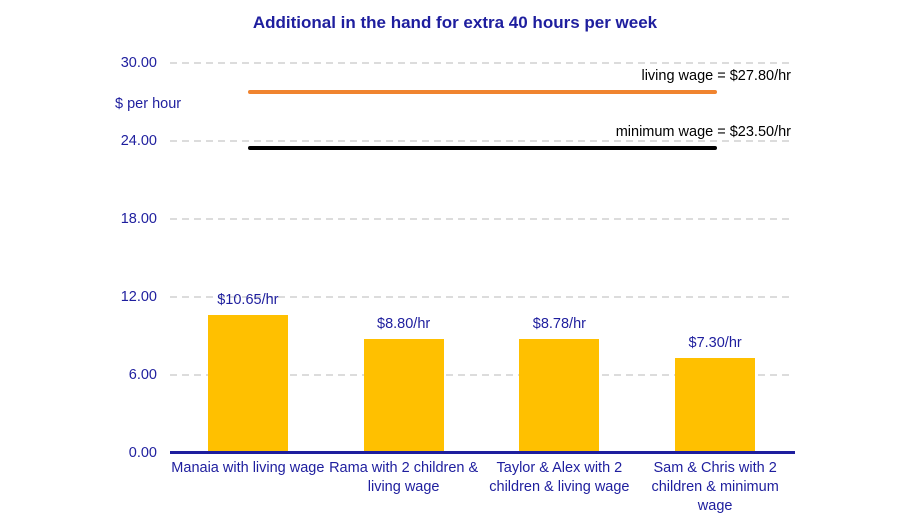 This screenshot has height=521, width=910. What do you see at coordinates (138, 141) in the screenshot?
I see `y-tick-label-24.00: 24.00` at bounding box center [138, 141].